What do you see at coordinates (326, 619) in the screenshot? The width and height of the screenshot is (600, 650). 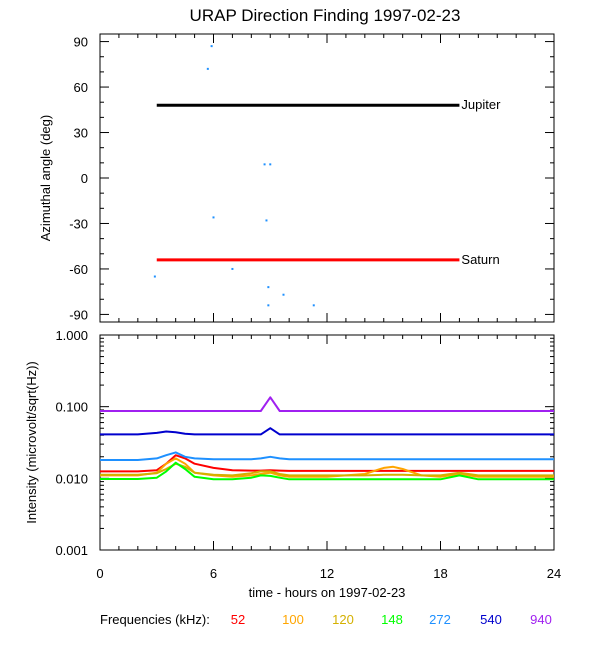 I see `frequency-legend: Frequencies (kHz): 52 100 120 148 272 540 940` at bounding box center [326, 619].